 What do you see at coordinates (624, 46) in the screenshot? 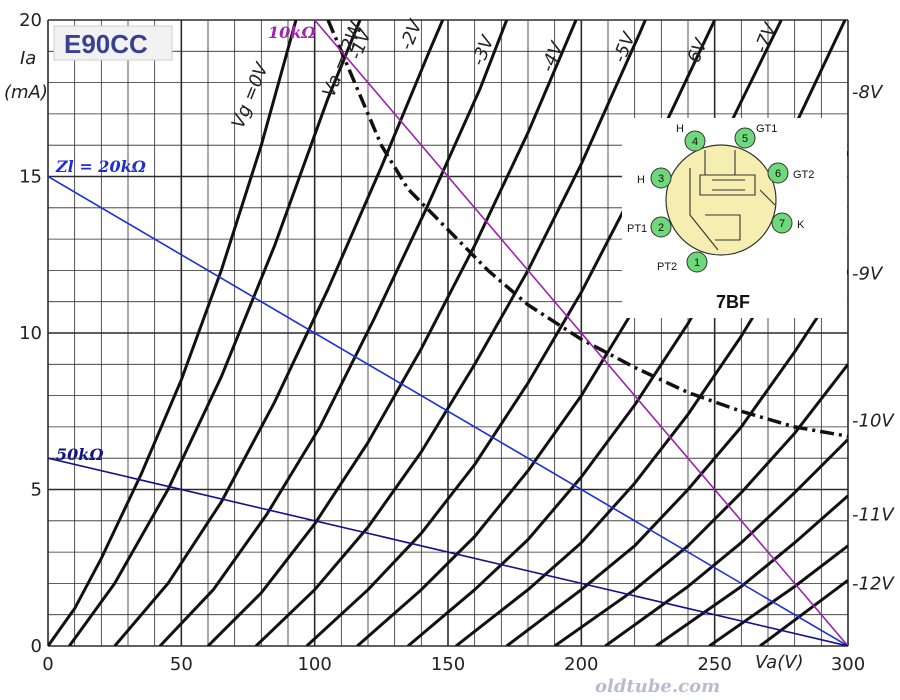
I see `curve-label: -5V` at bounding box center [624, 46].